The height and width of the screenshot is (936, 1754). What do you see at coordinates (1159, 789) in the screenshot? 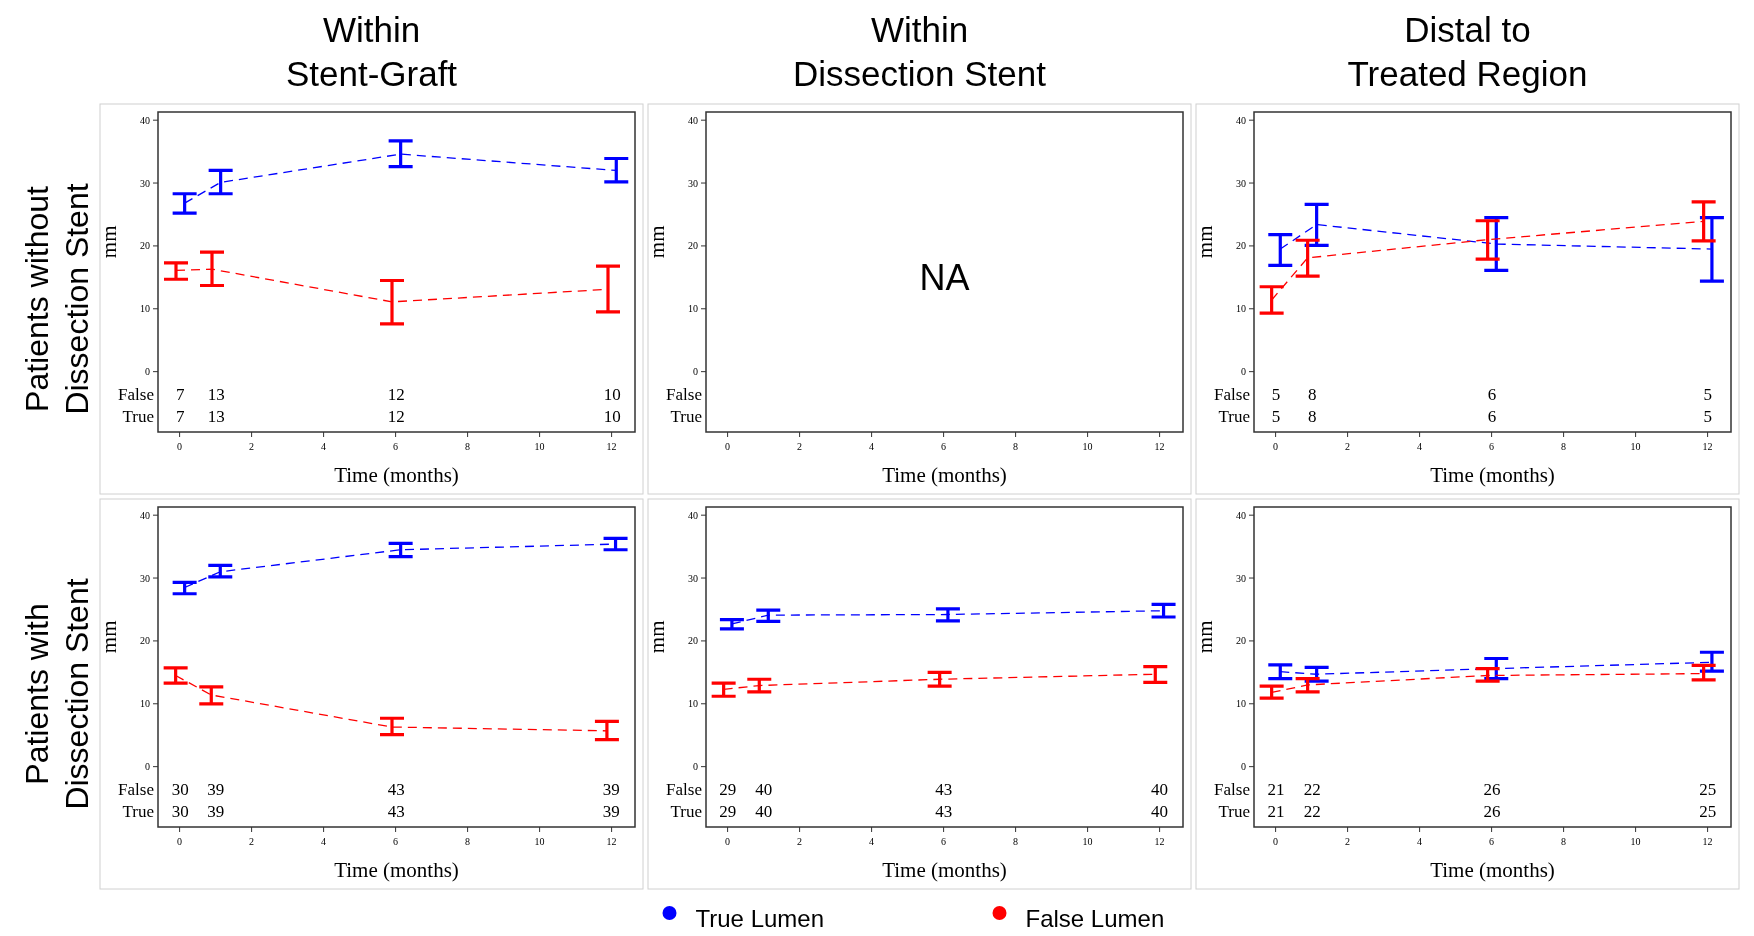
I see `annotation: 40` at bounding box center [1159, 789].